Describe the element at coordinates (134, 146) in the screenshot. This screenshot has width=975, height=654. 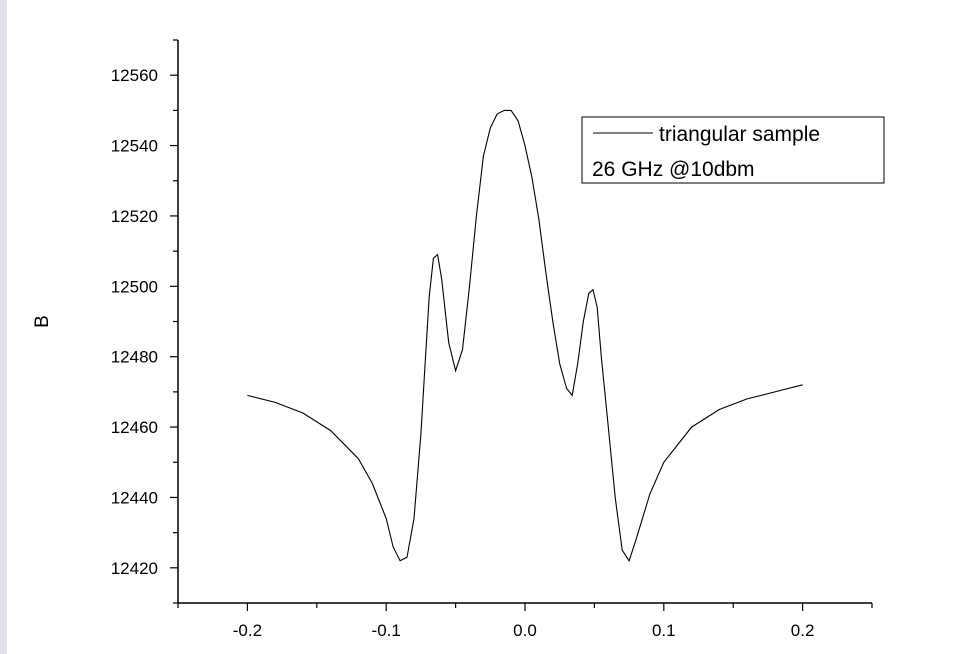
I see `y-tick-label: 12540` at that location.